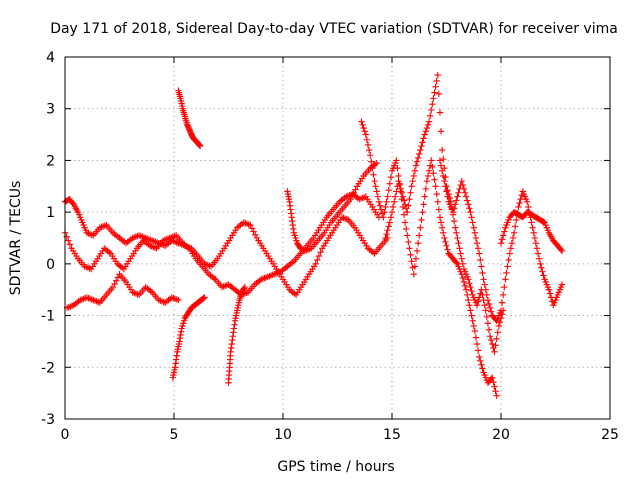 The height and width of the screenshot is (480, 640). What do you see at coordinates (122, 291) in the screenshot?
I see `series-track-c` at bounding box center [122, 291].